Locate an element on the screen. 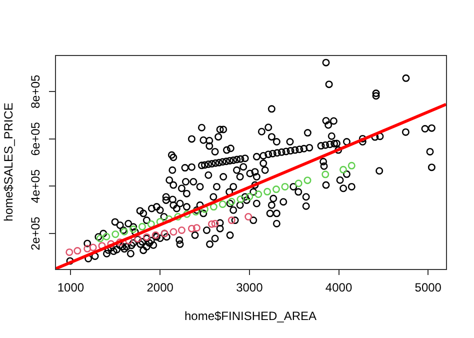 The width and height of the screenshot is (474, 338). y-tick-label: 8e+05 is located at coordinates (35, 91).